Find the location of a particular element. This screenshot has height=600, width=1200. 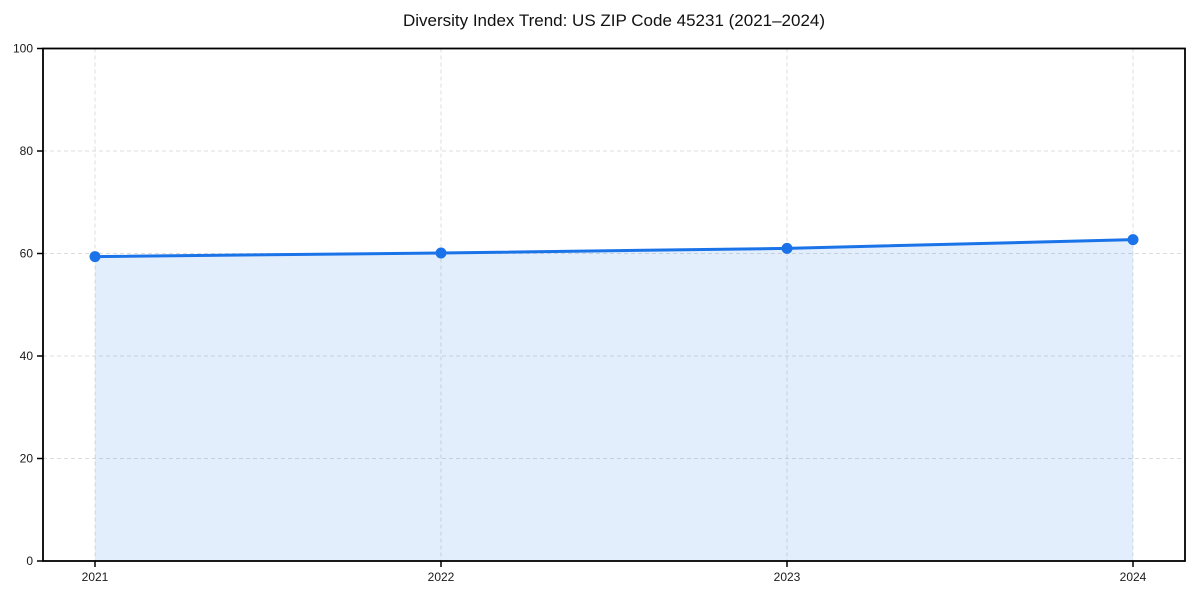

y-tick-label: 20 is located at coordinates (27, 459).